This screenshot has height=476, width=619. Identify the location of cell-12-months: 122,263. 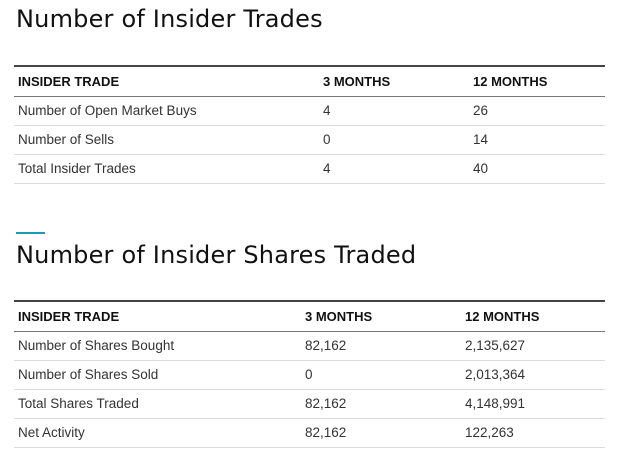
(533, 433).